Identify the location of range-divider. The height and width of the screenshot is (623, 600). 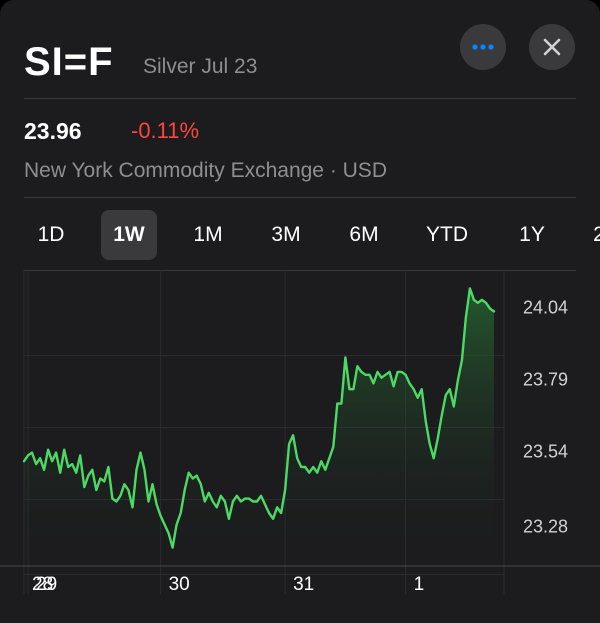
(300, 270).